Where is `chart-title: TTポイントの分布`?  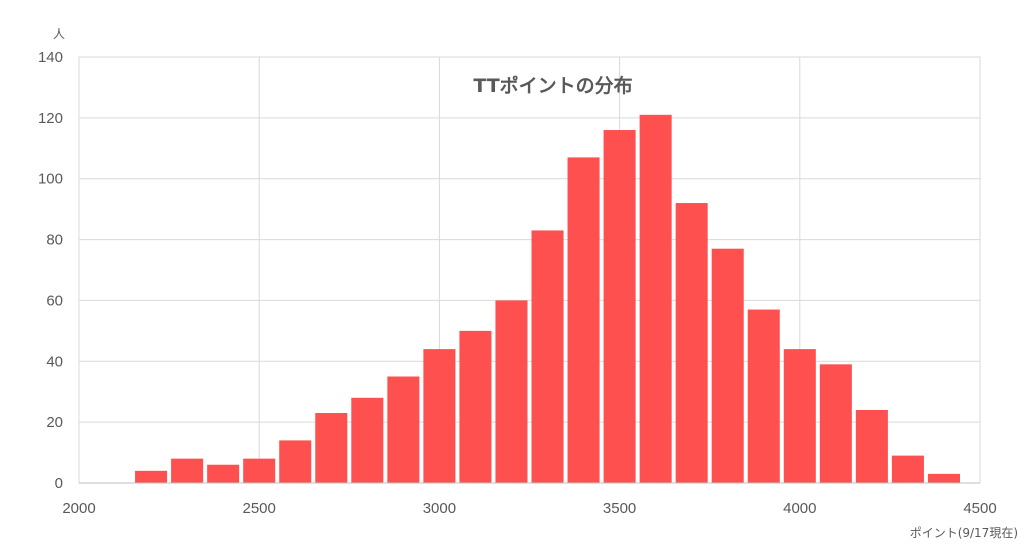 chart-title: TTポイントの分布 is located at coordinates (552, 85).